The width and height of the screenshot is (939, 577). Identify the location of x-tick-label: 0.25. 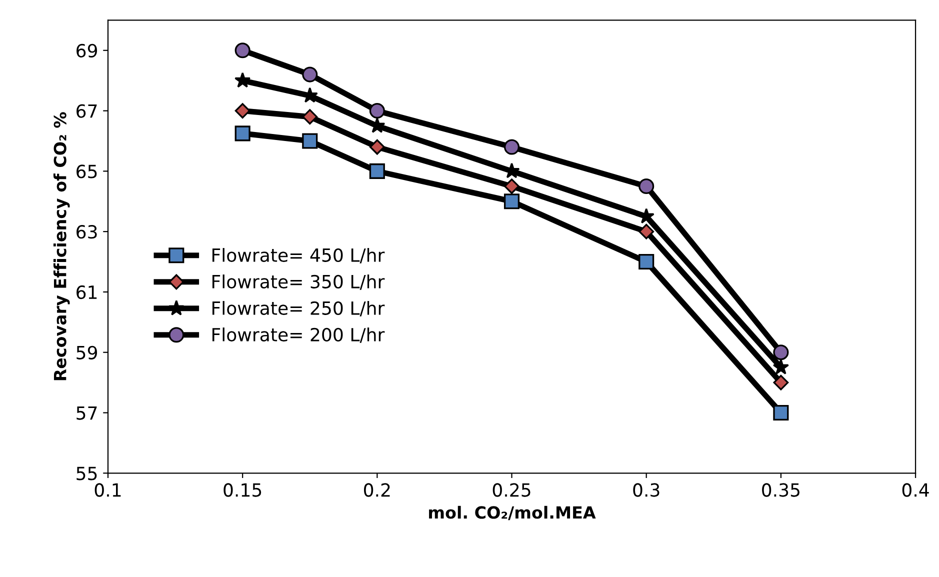
(511, 490).